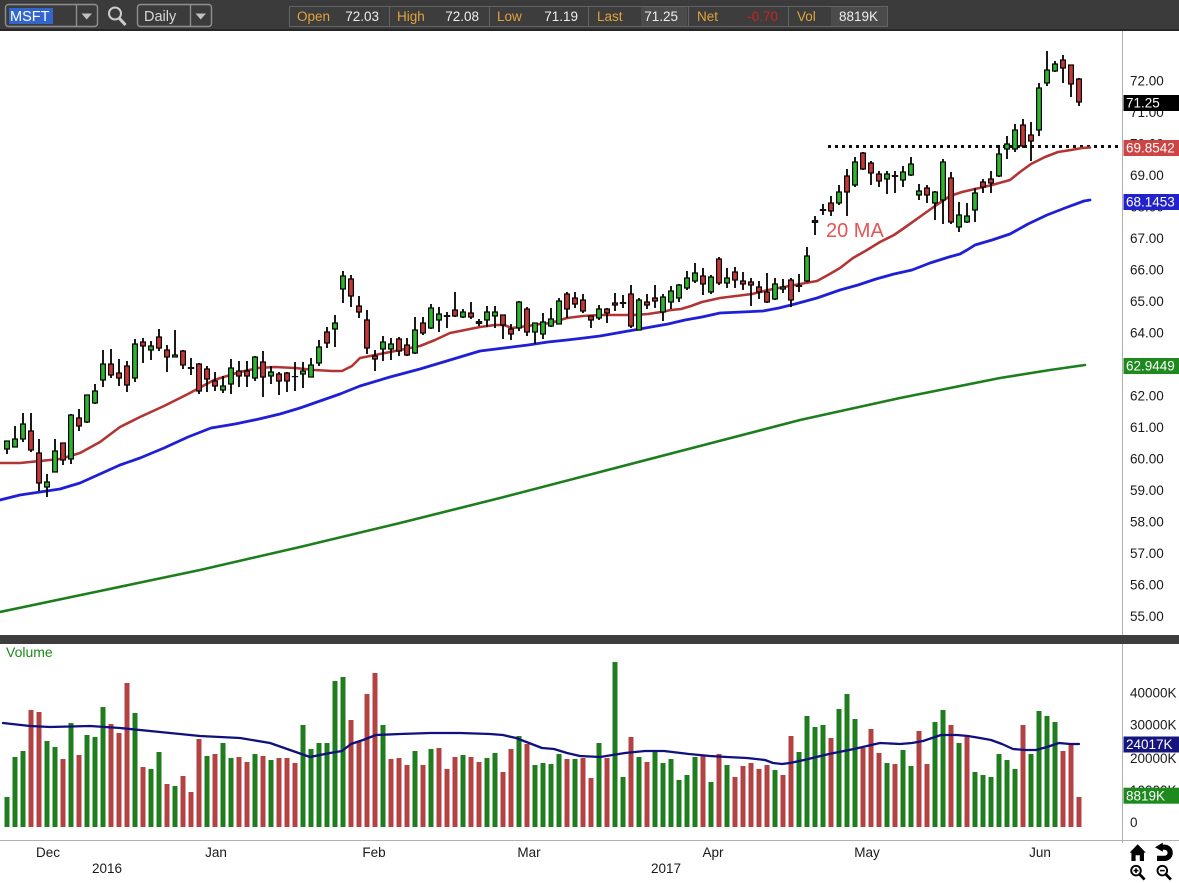 Image resolution: width=1179 pixels, height=883 pixels. What do you see at coordinates (160, 17) in the screenshot?
I see `svg-text: Daily` at bounding box center [160, 17].